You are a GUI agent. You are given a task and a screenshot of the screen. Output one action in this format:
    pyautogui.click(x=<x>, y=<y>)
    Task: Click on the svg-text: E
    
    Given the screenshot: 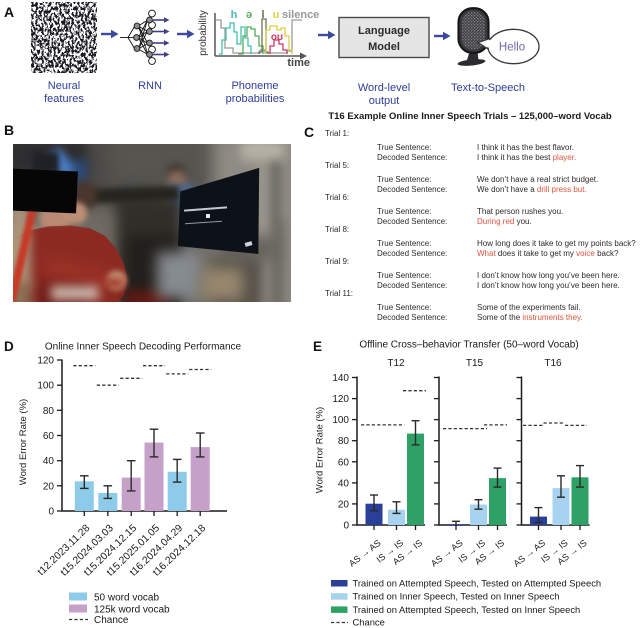 What is the action you would take?
    pyautogui.click(x=317, y=346)
    